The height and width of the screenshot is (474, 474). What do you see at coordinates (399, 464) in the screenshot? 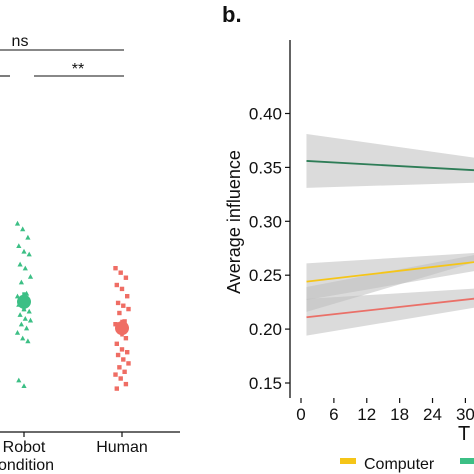
I see `legend-label: Computer` at bounding box center [399, 464].